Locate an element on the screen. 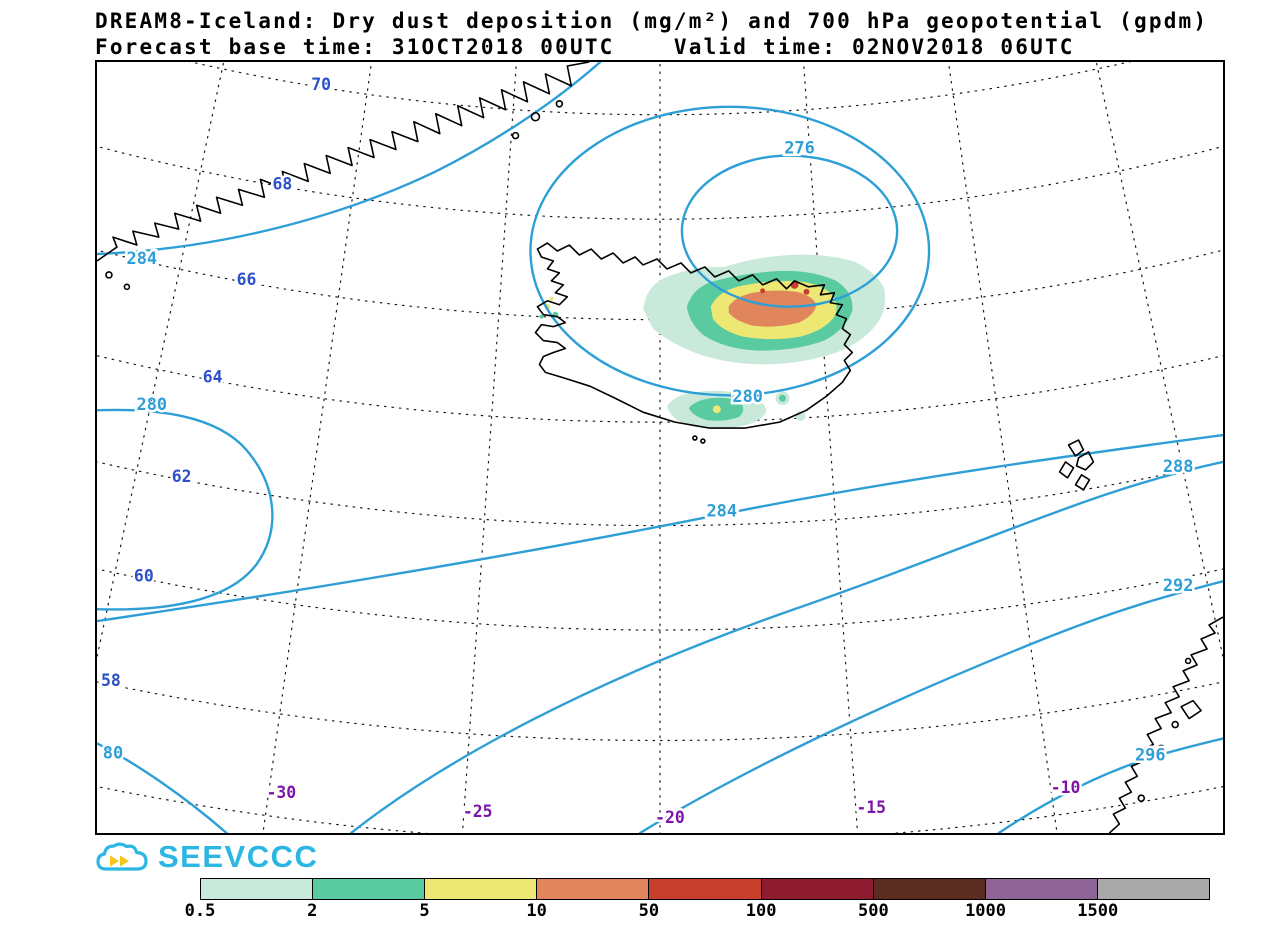 This screenshot has height=925, width=1271. logo-text: SEEVCCC is located at coordinates (238, 856).